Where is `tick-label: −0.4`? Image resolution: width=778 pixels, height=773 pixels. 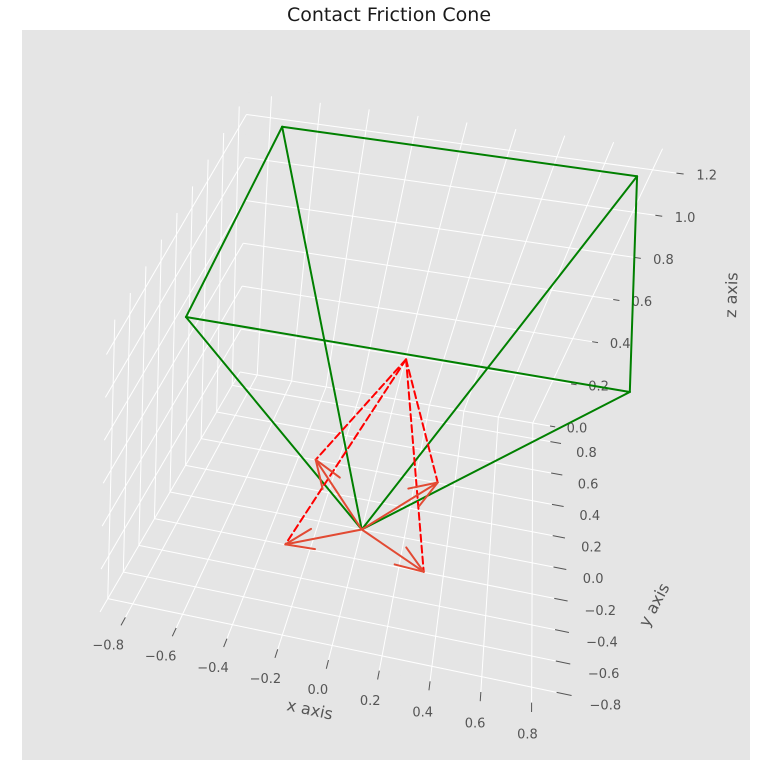
tick-label: −0.4 is located at coordinates (602, 642).